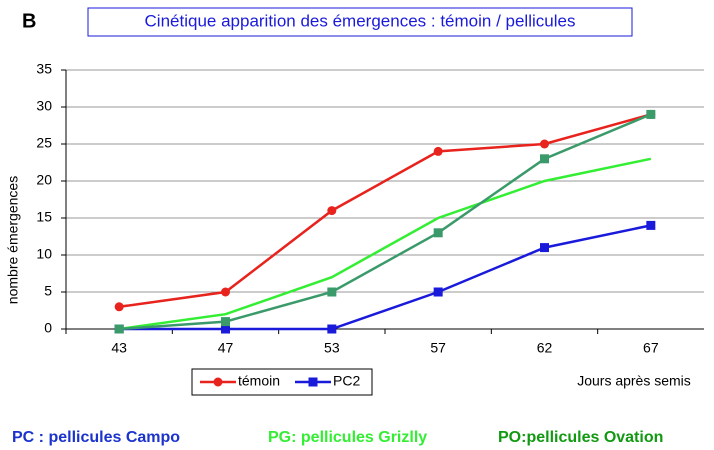  I want to click on x-tick-label: 43, so click(119, 348).